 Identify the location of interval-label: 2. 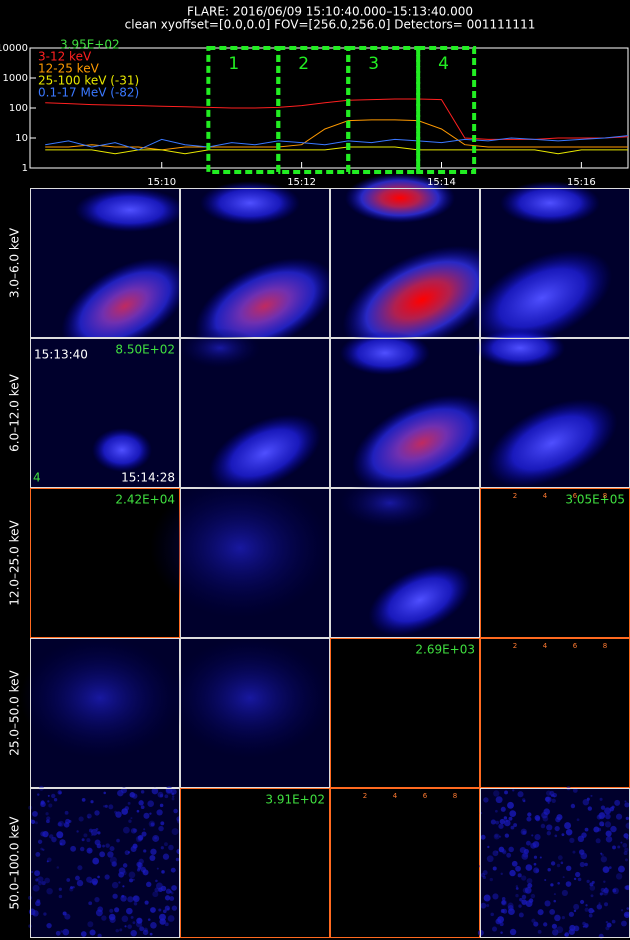
(303, 64).